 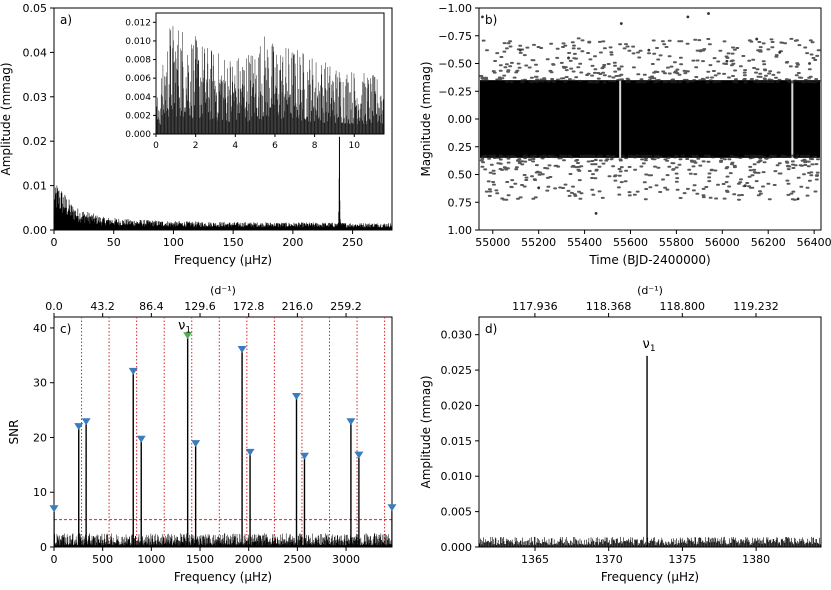 What do you see at coordinates (35, 52) in the screenshot?
I see `y-tick-label: 0.04` at bounding box center [35, 52].